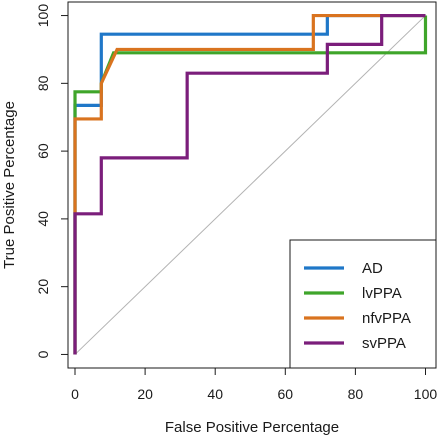  What do you see at coordinates (43, 151) in the screenshot?
I see `y-tick-label: 60` at bounding box center [43, 151].